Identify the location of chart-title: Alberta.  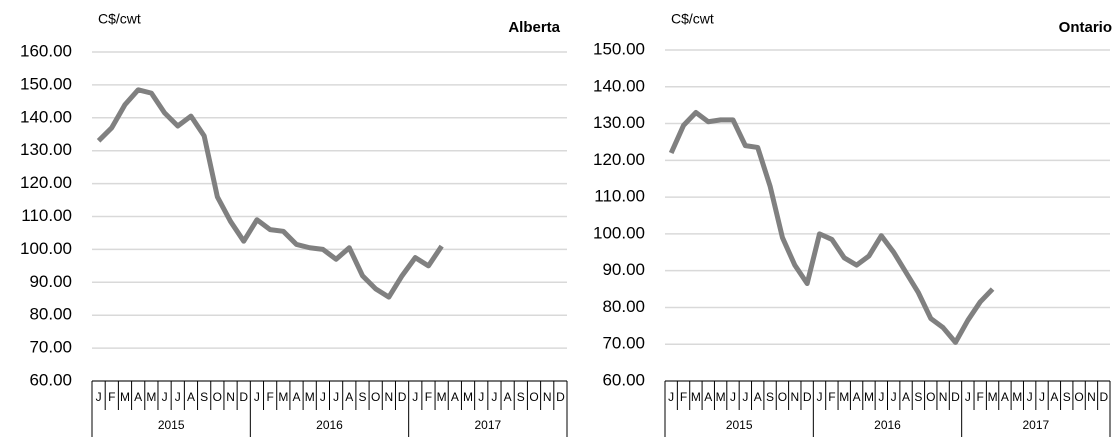
(534, 27).